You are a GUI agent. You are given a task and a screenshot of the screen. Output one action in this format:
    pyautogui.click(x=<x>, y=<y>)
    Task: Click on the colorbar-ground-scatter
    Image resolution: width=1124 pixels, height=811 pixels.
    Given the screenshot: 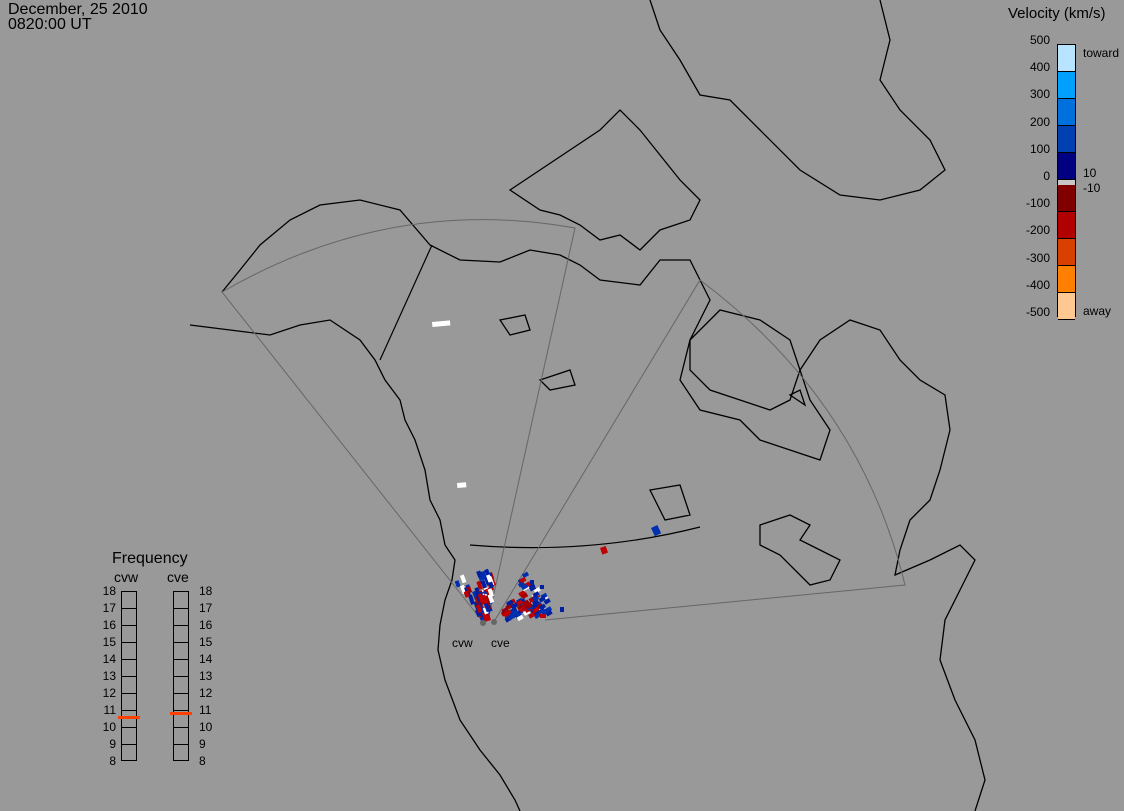 What is the action you would take?
    pyautogui.click(x=1066, y=182)
    